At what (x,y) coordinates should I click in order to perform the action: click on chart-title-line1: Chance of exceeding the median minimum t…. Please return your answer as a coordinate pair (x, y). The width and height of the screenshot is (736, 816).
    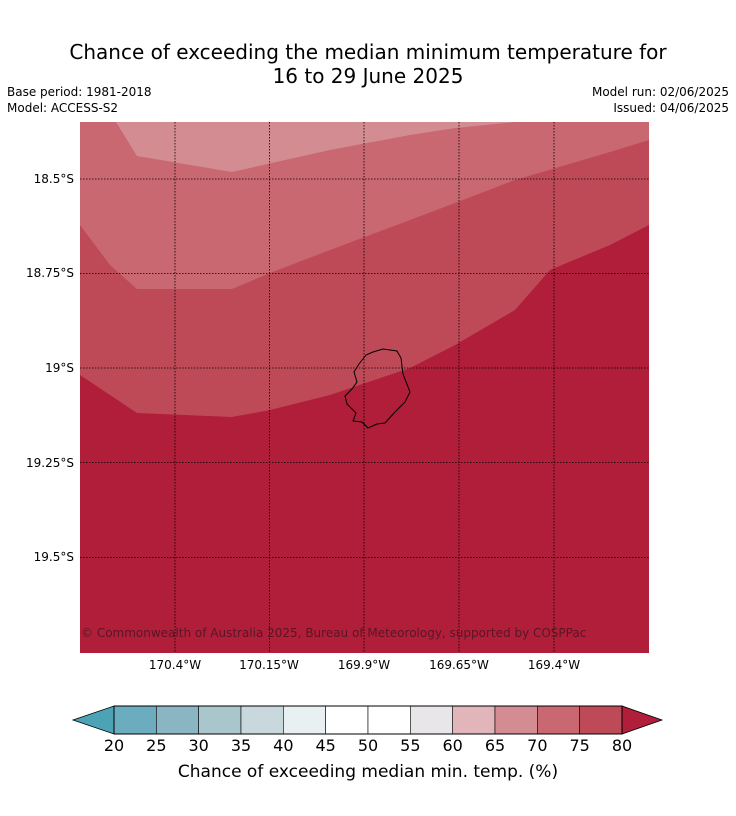
    Looking at the image, I should click on (368, 52).